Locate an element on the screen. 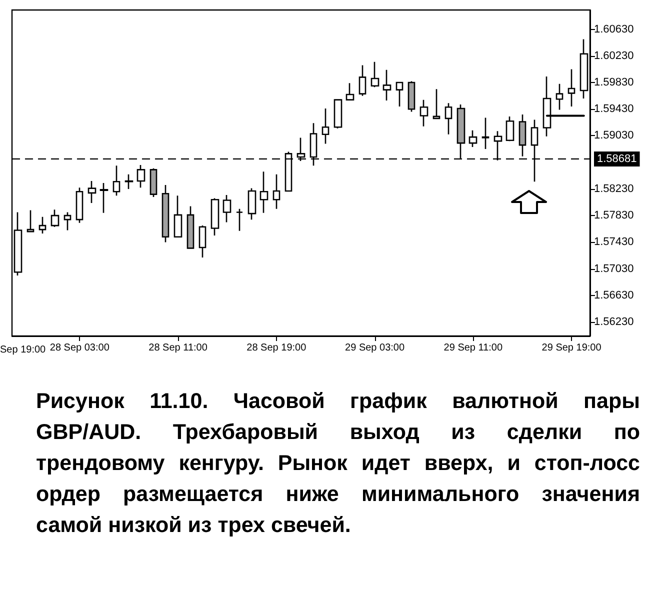  y-tick-label: 1.56230 is located at coordinates (614, 322).